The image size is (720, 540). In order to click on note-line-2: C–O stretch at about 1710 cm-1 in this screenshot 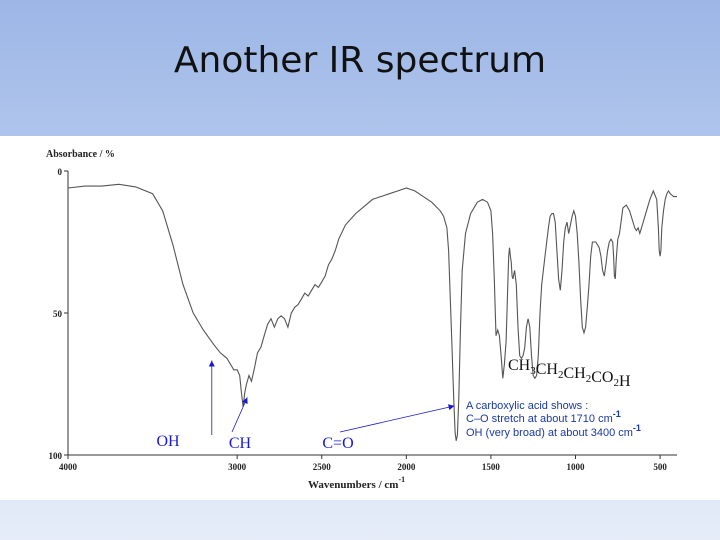, I will do `click(543, 417)`.